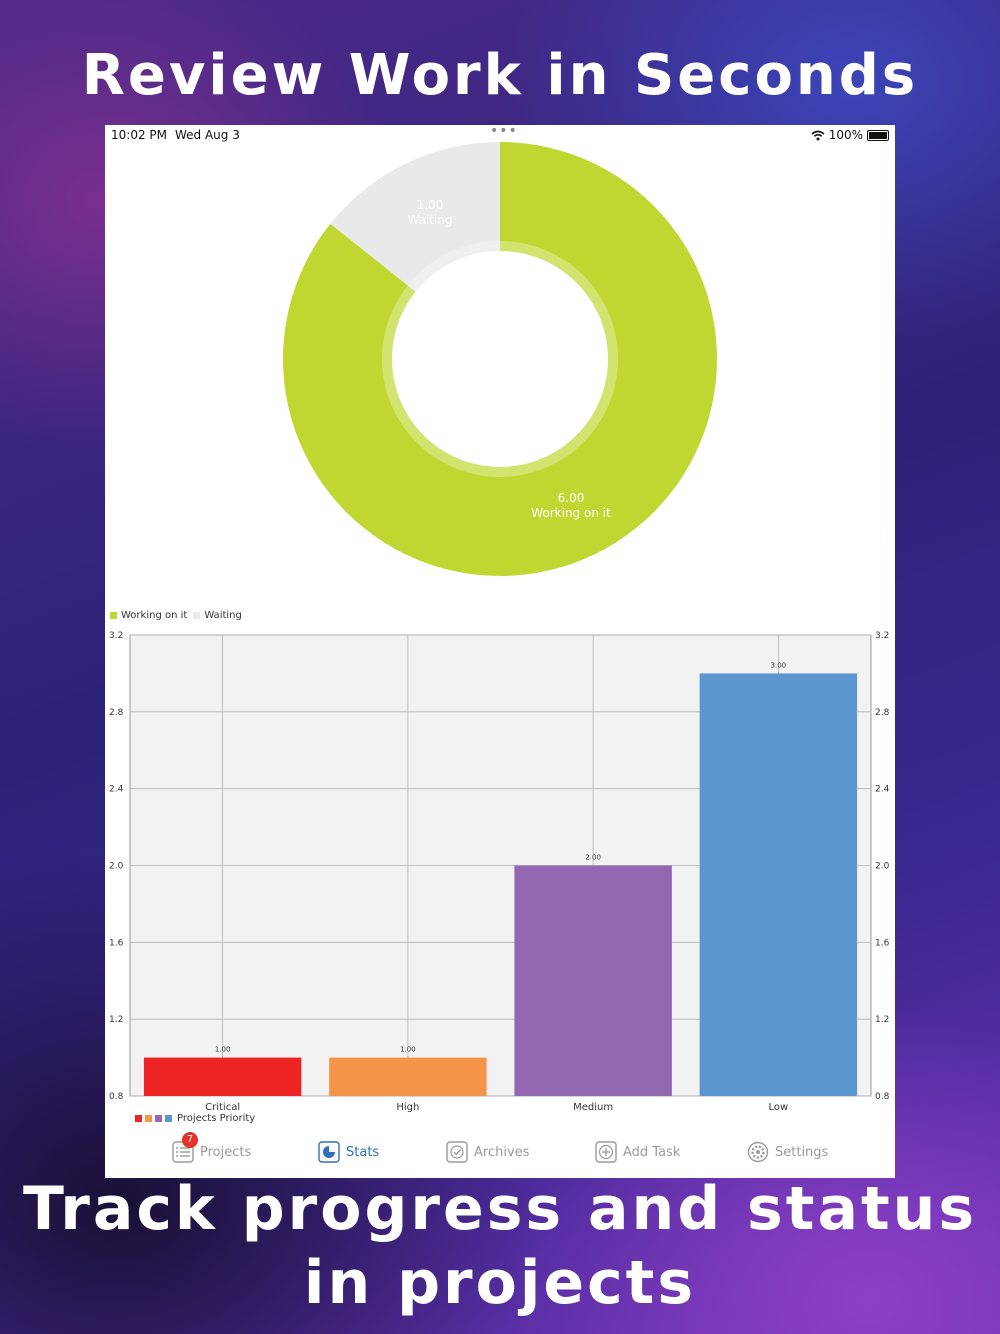 This screenshot has width=1000, height=1334. What do you see at coordinates (116, 636) in the screenshot?
I see `y-tick-label-left: 3.2` at bounding box center [116, 636].